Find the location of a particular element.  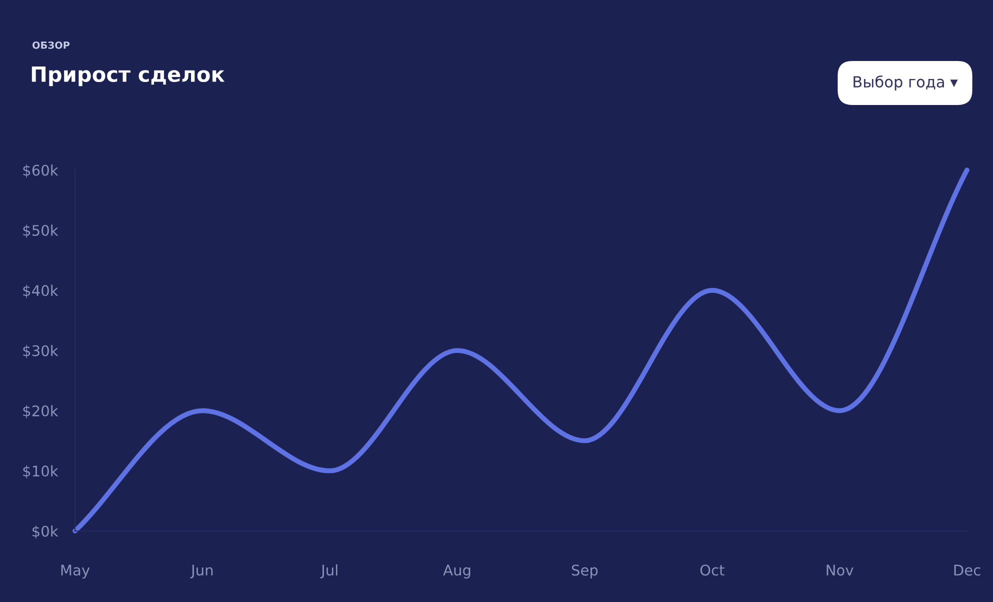

y-tick-label: $50k is located at coordinates (40, 231).